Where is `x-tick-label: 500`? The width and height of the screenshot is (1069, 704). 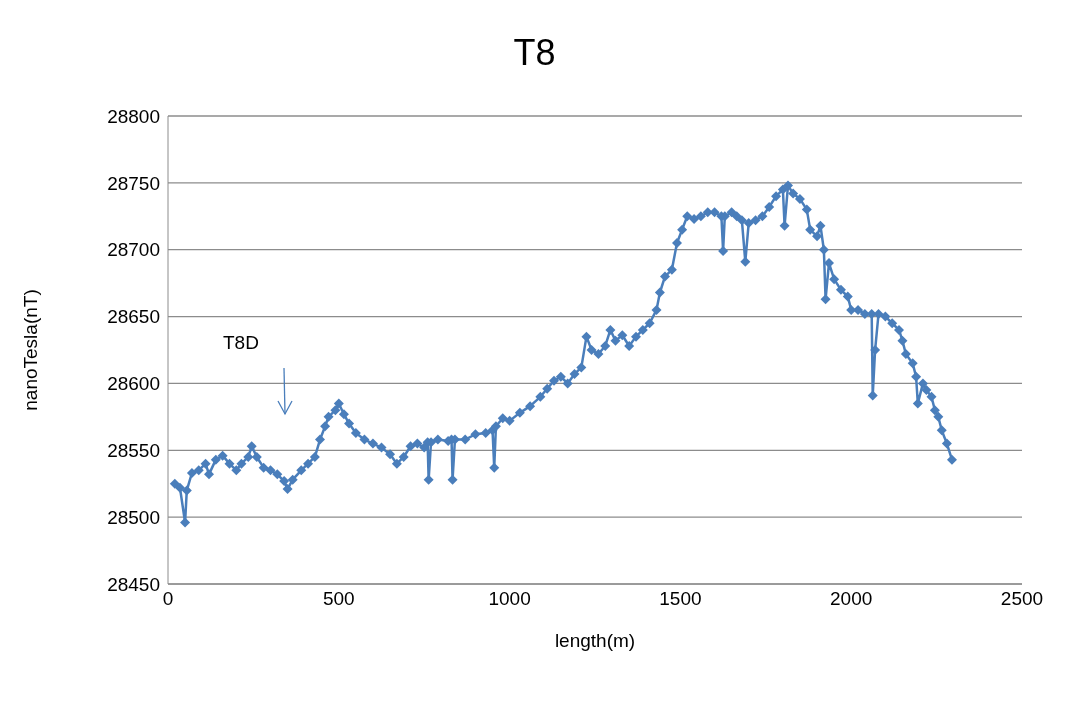 x-tick-label: 500 is located at coordinates (338, 599).